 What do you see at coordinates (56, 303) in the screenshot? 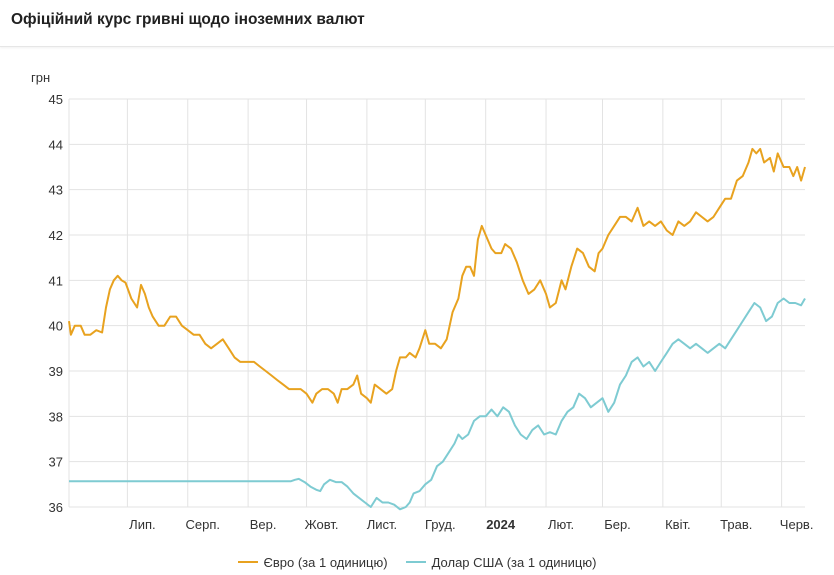
I see `y-axis-ticks: 36 37 38 39 40 41 42 43 44 45` at bounding box center [56, 303].